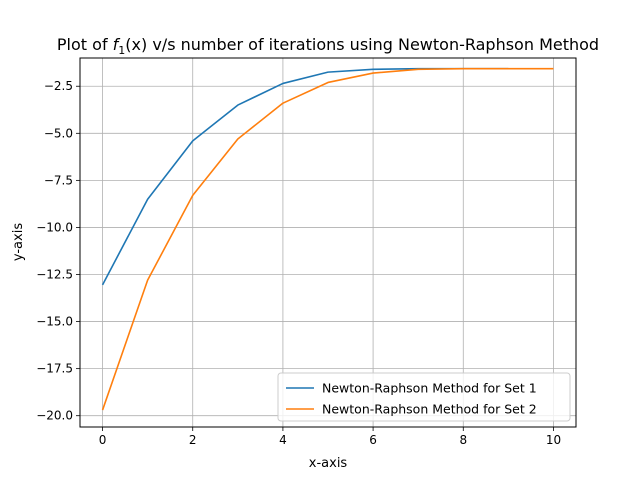  I want to click on y-tick-label: −20.0, so click(54, 416).